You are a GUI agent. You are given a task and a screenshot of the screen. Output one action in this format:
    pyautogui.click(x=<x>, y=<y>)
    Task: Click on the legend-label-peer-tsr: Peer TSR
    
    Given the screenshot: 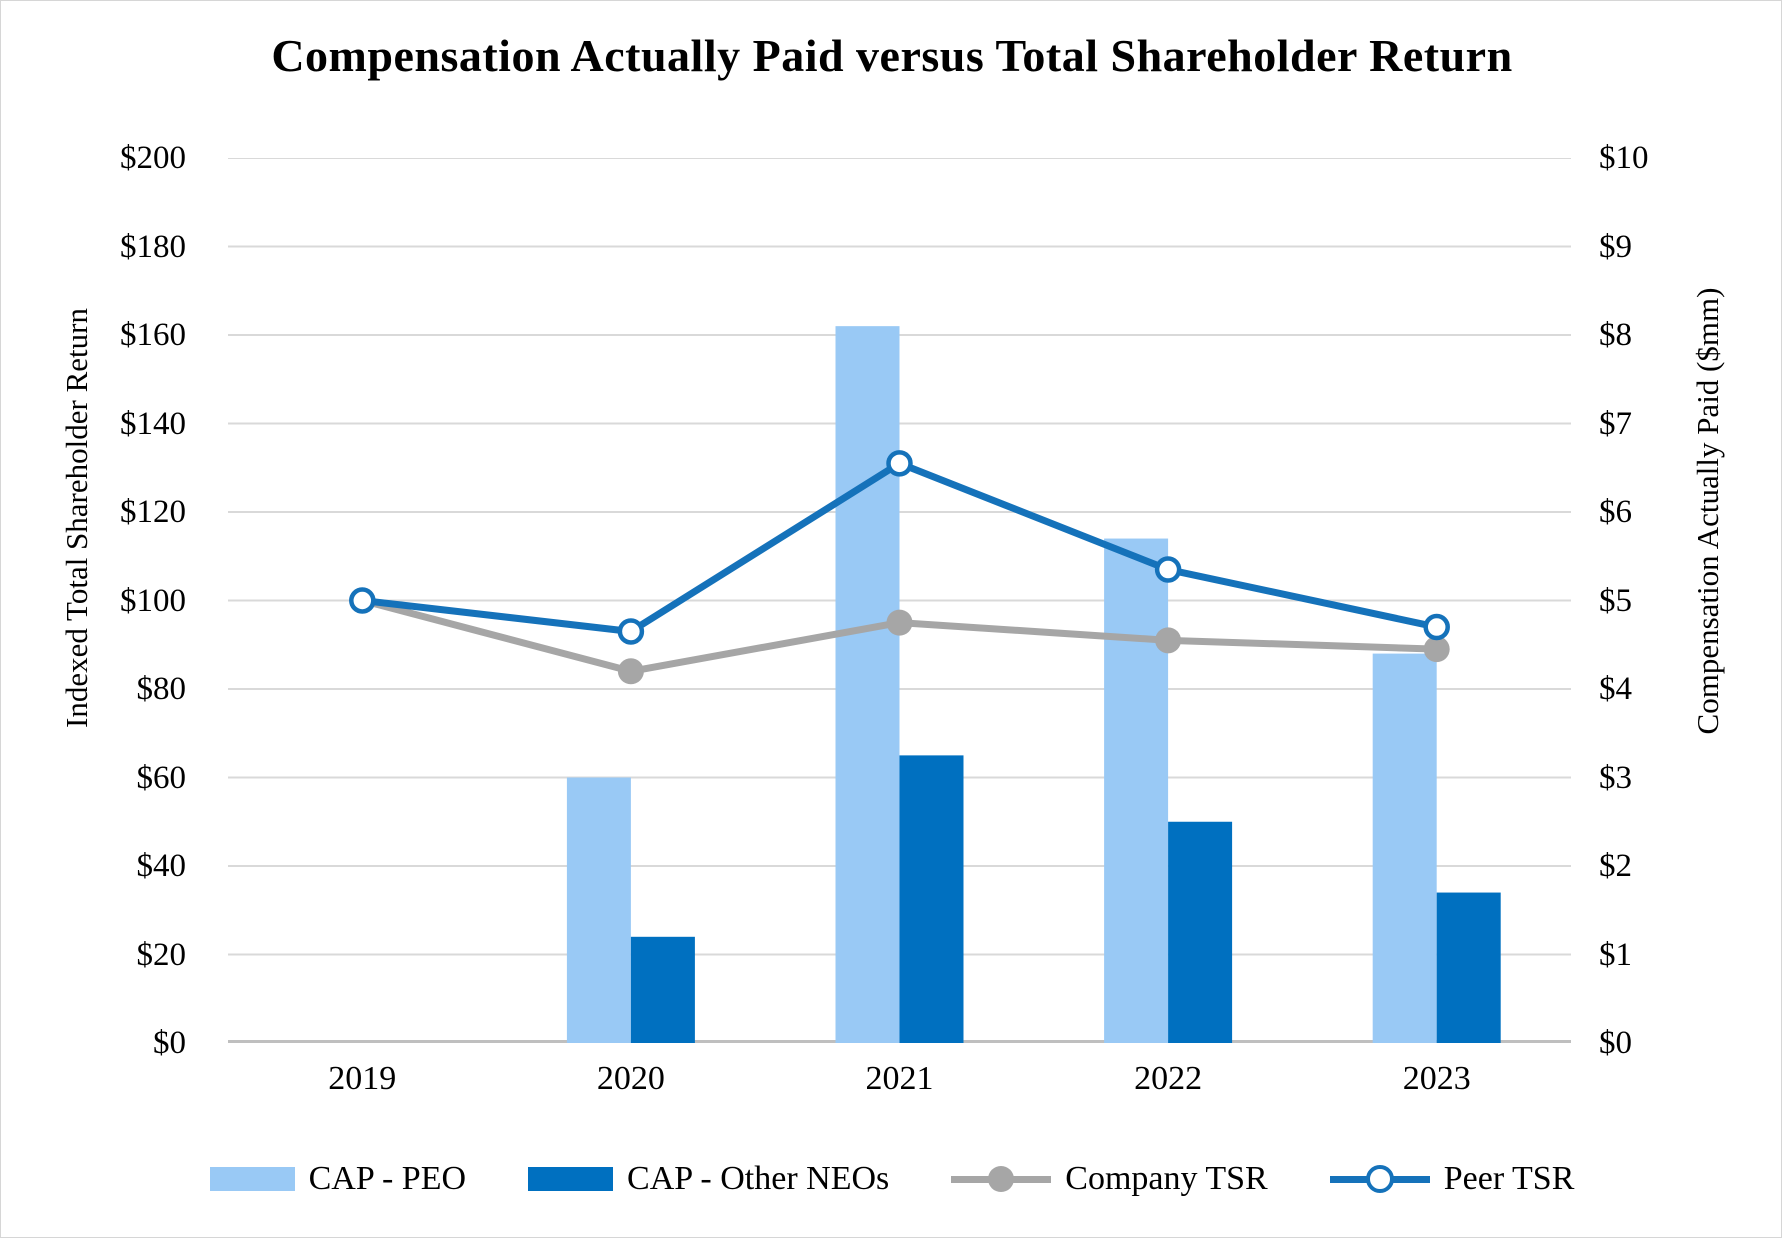 What is the action you would take?
    pyautogui.click(x=1509, y=1178)
    